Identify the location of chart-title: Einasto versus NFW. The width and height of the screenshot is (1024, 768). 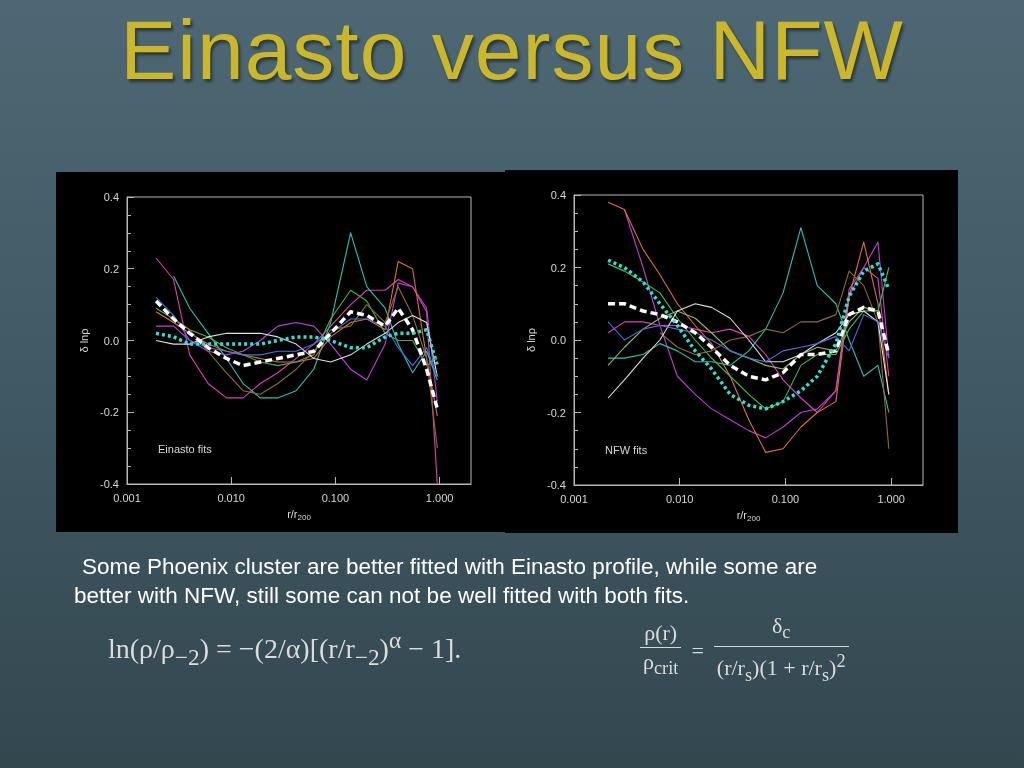
(512, 50).